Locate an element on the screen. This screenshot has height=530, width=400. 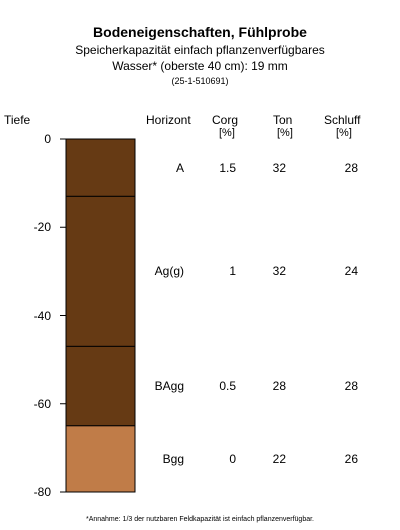
y-tick-label-5: -80 is located at coordinates (42, 492).